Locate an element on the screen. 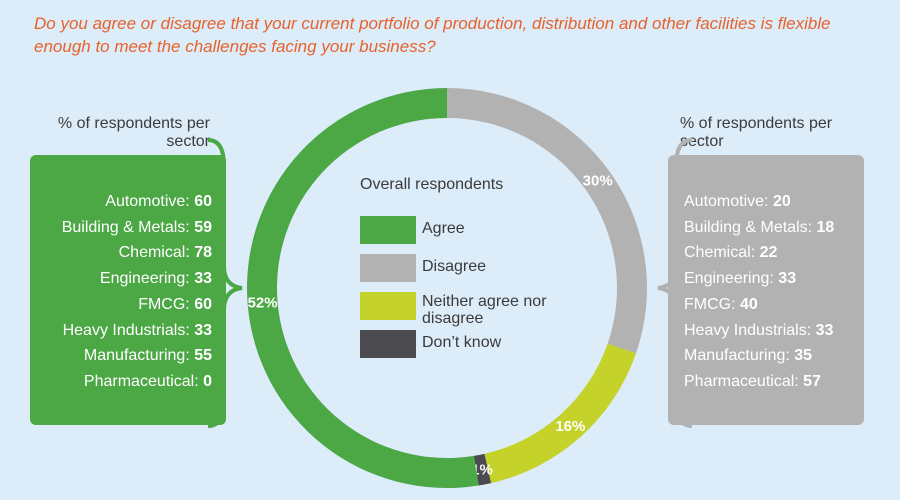  label-agree-pct: 52% is located at coordinates (263, 303).